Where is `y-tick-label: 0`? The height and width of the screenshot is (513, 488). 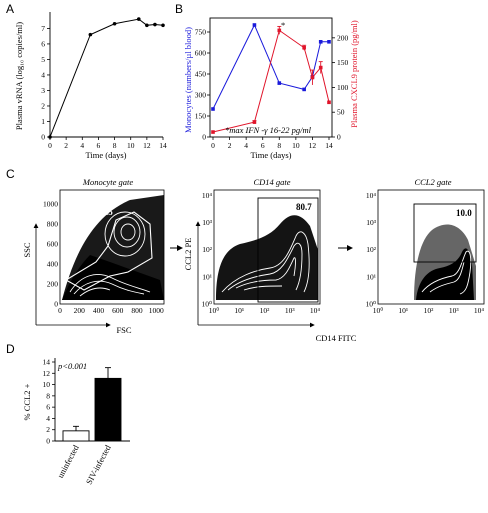
y-tick-label: 0 is located at coordinates (48, 441).